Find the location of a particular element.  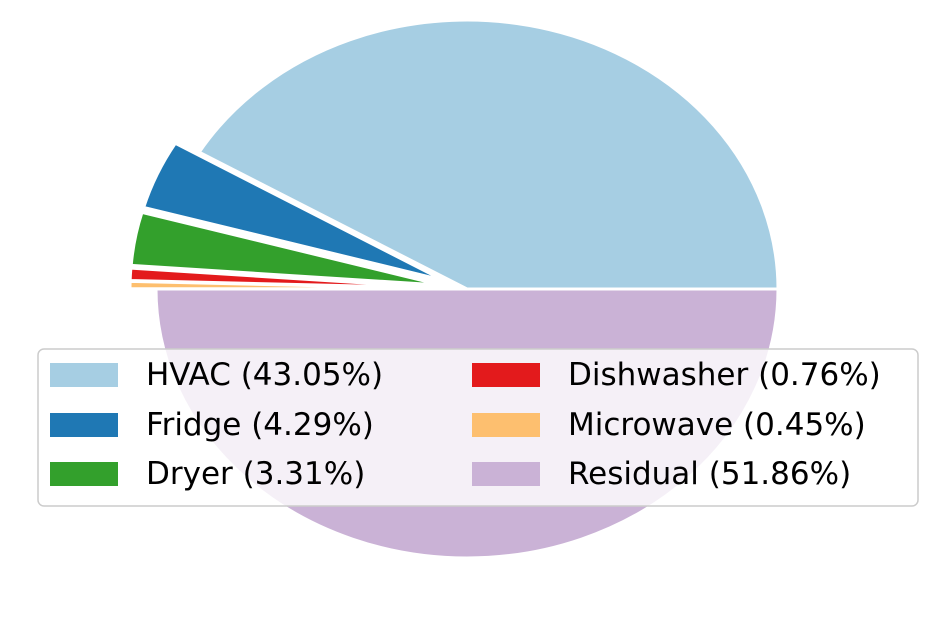

legend-item-hvac: HVAC (43.05%) is located at coordinates (216, 375).